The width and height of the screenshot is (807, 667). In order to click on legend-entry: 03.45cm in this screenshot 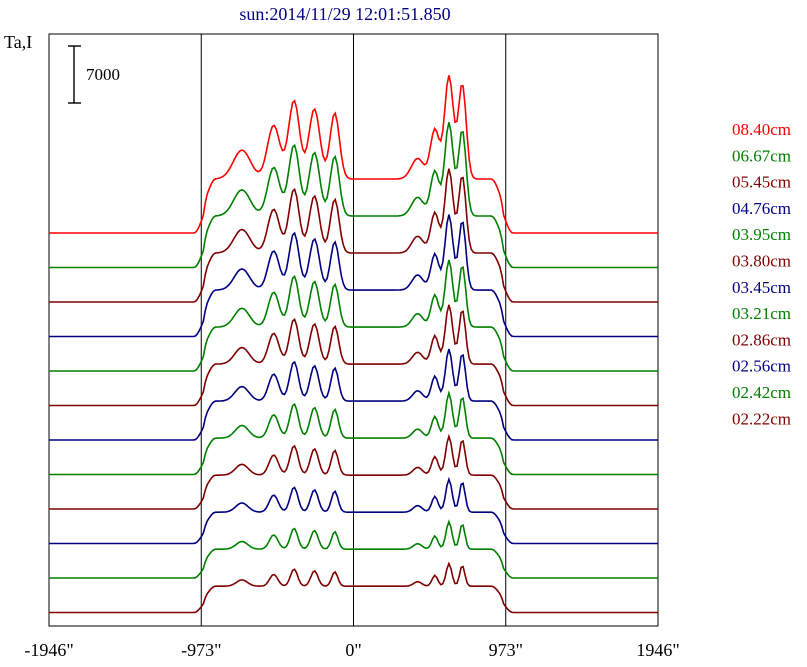, I will do `click(761, 287)`.